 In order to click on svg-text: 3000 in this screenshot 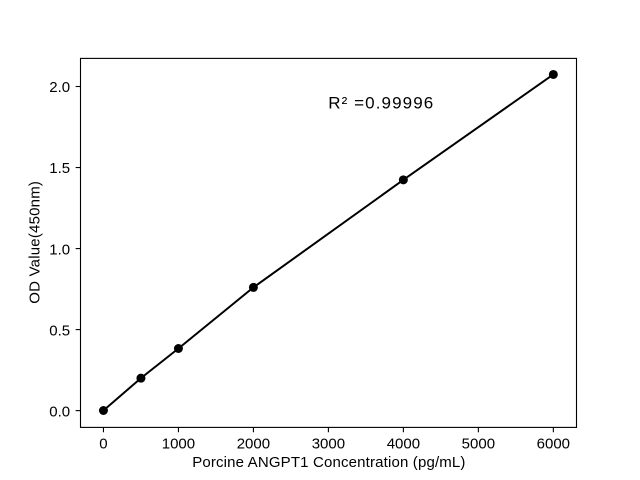, I will do `click(328, 443)`.